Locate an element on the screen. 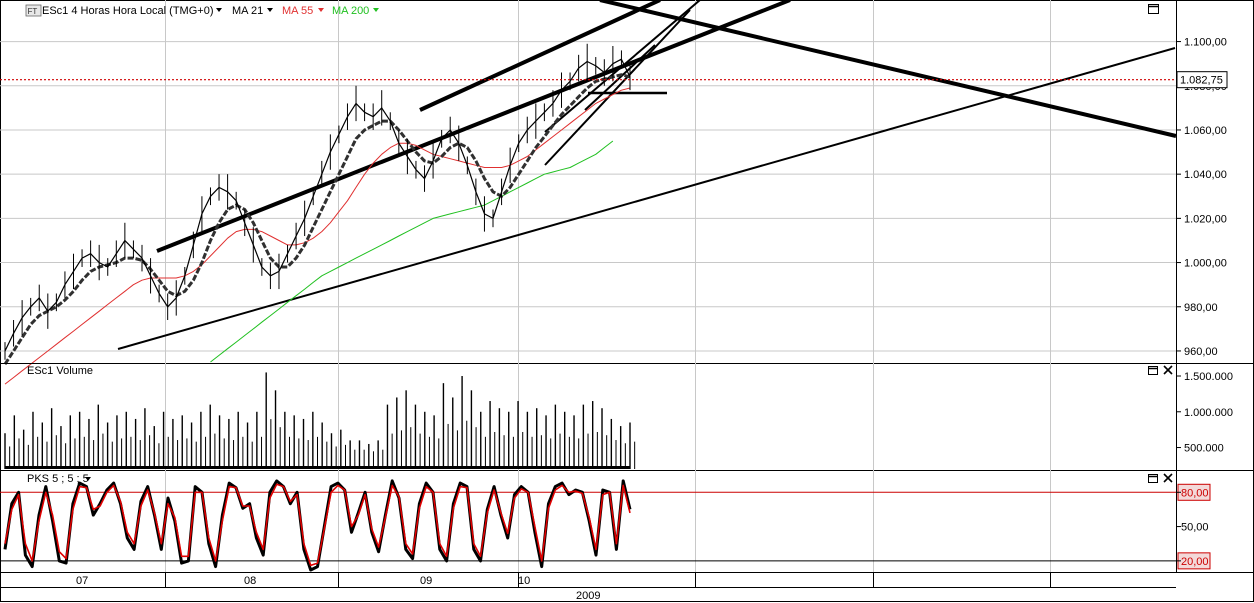  oscillator-dropdown-icon is located at coordinates (88, 479).